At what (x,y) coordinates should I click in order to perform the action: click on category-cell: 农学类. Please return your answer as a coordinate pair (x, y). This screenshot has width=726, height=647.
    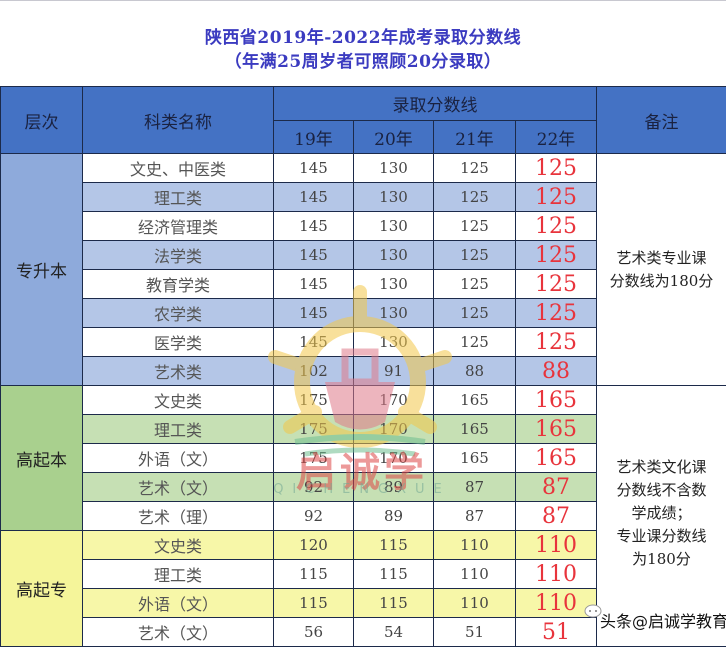
    Looking at the image, I should click on (178, 313).